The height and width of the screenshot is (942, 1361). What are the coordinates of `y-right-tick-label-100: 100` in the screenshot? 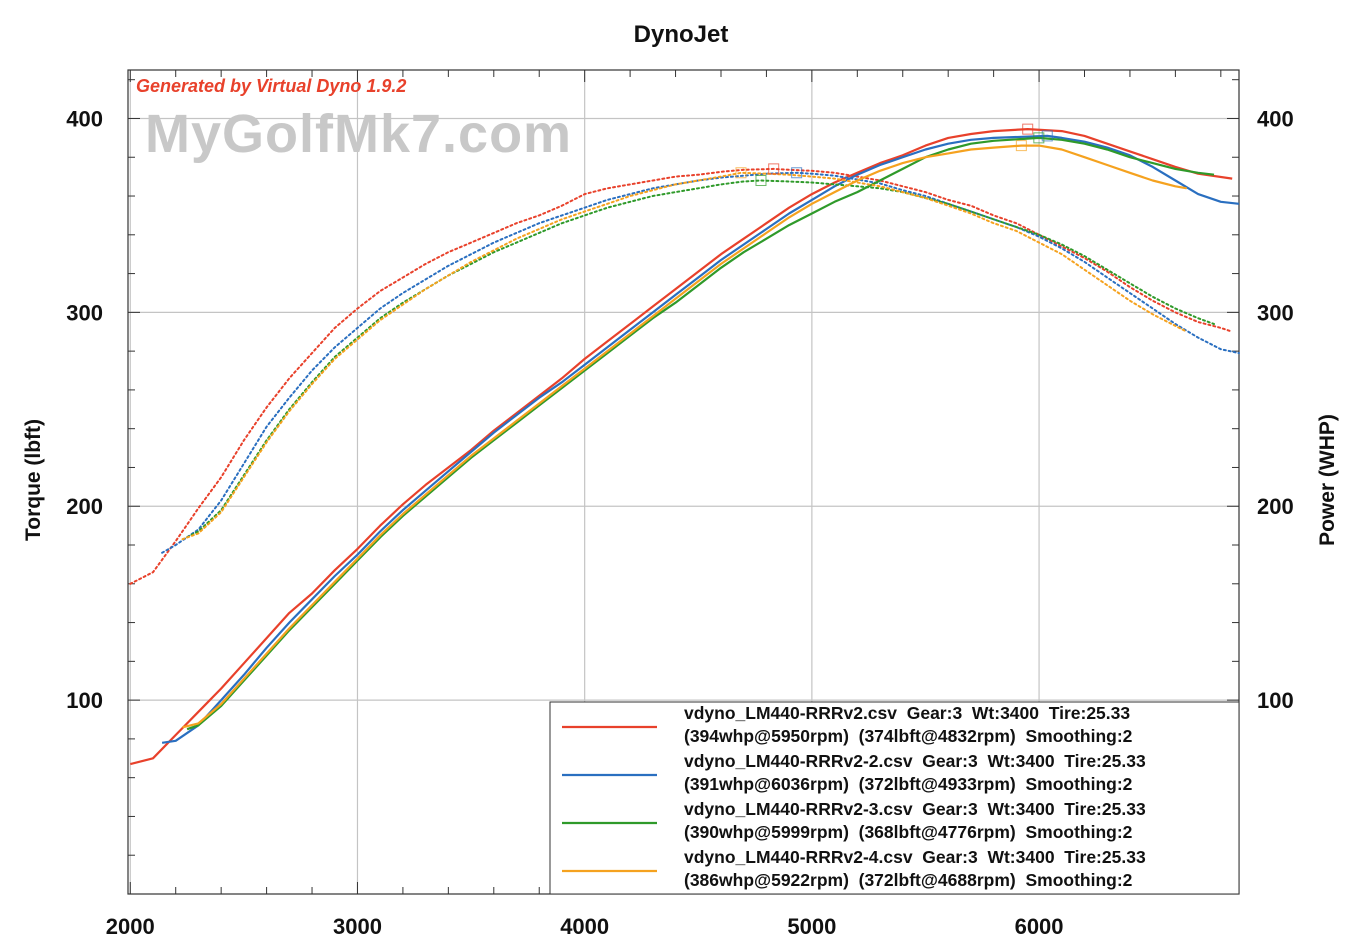 It's located at (1275, 700).